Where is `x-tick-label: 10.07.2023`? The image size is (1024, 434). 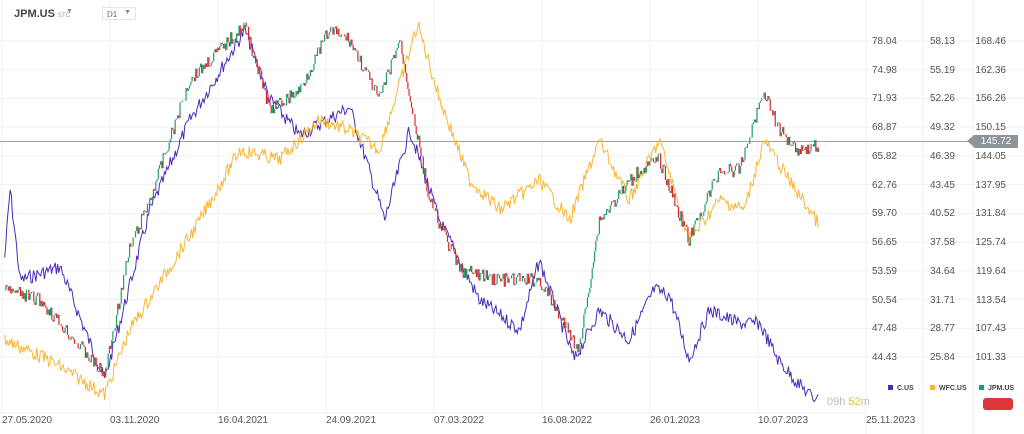 x-tick-label: 10.07.2023 is located at coordinates (783, 420).